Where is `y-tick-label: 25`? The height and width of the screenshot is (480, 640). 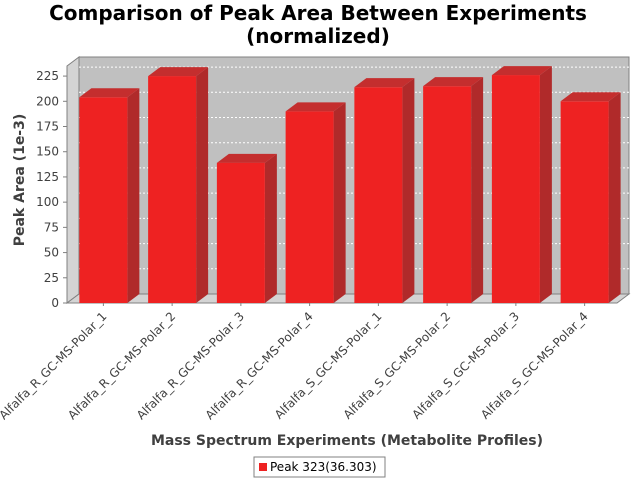 y-tick-label: 25 is located at coordinates (51, 278).